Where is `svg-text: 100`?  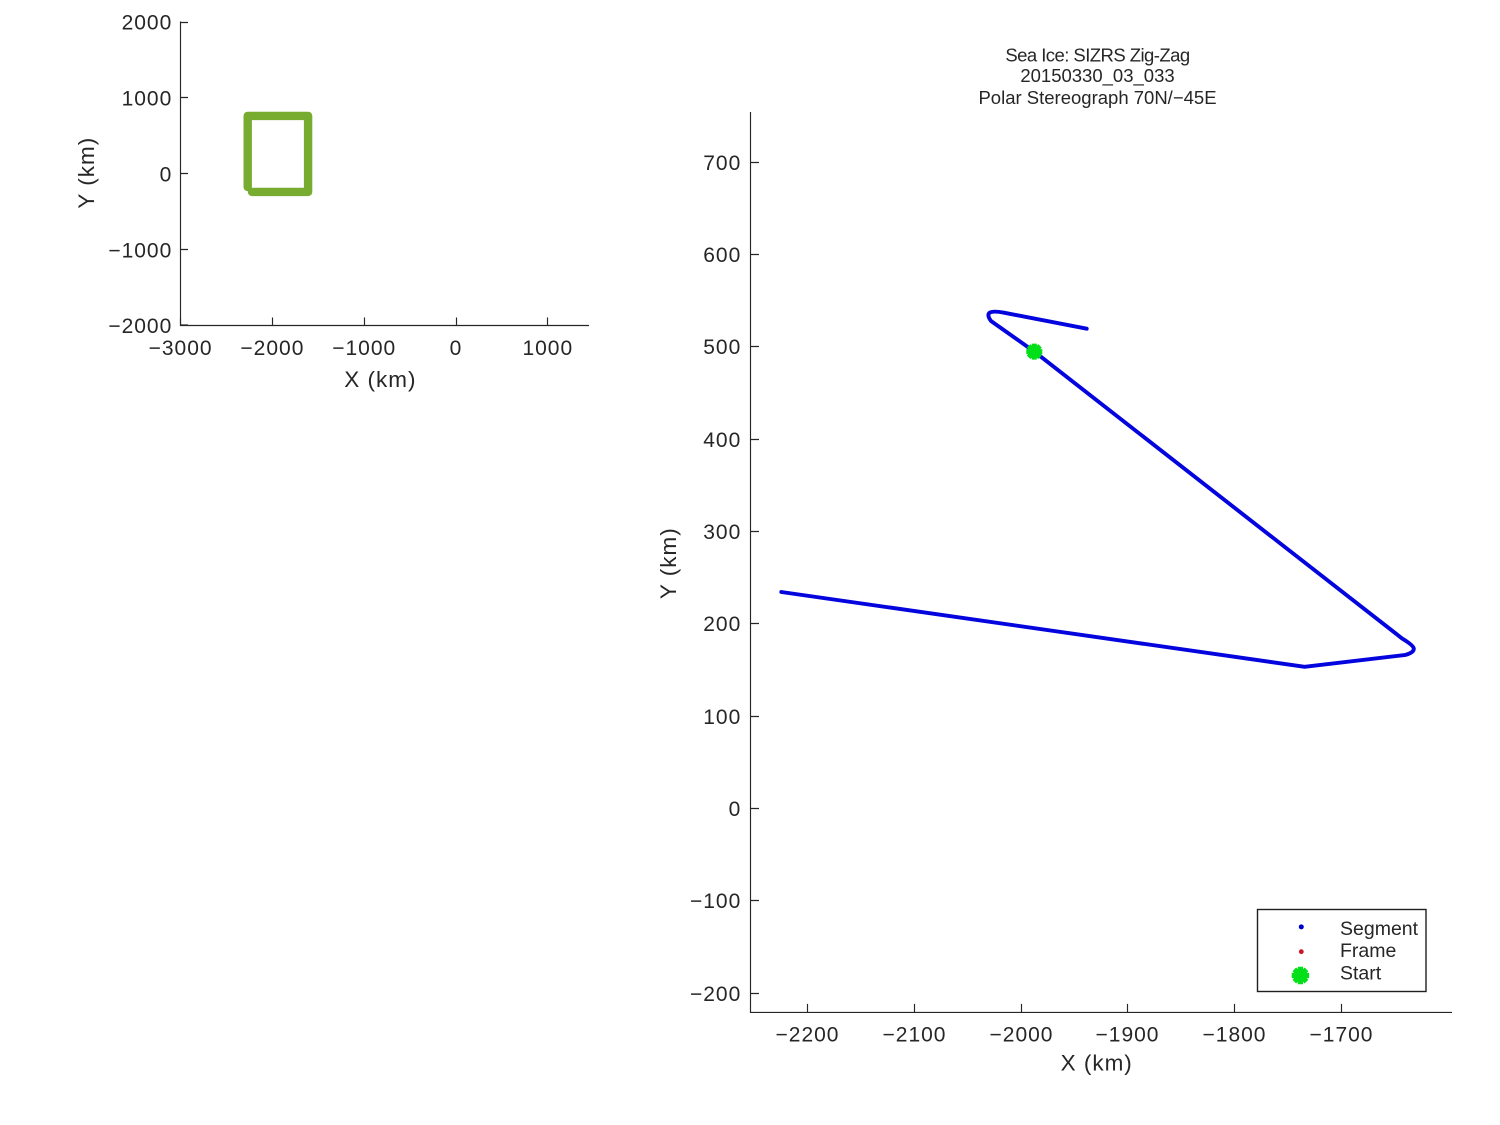 svg-text: 100 is located at coordinates (722, 717).